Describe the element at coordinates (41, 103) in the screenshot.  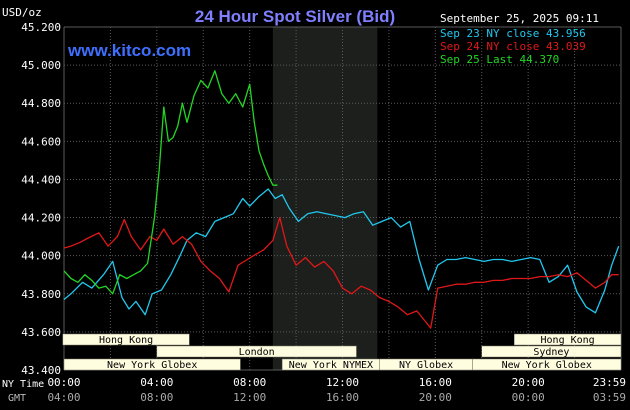
I see `y-tick-label: 44.800` at that location.